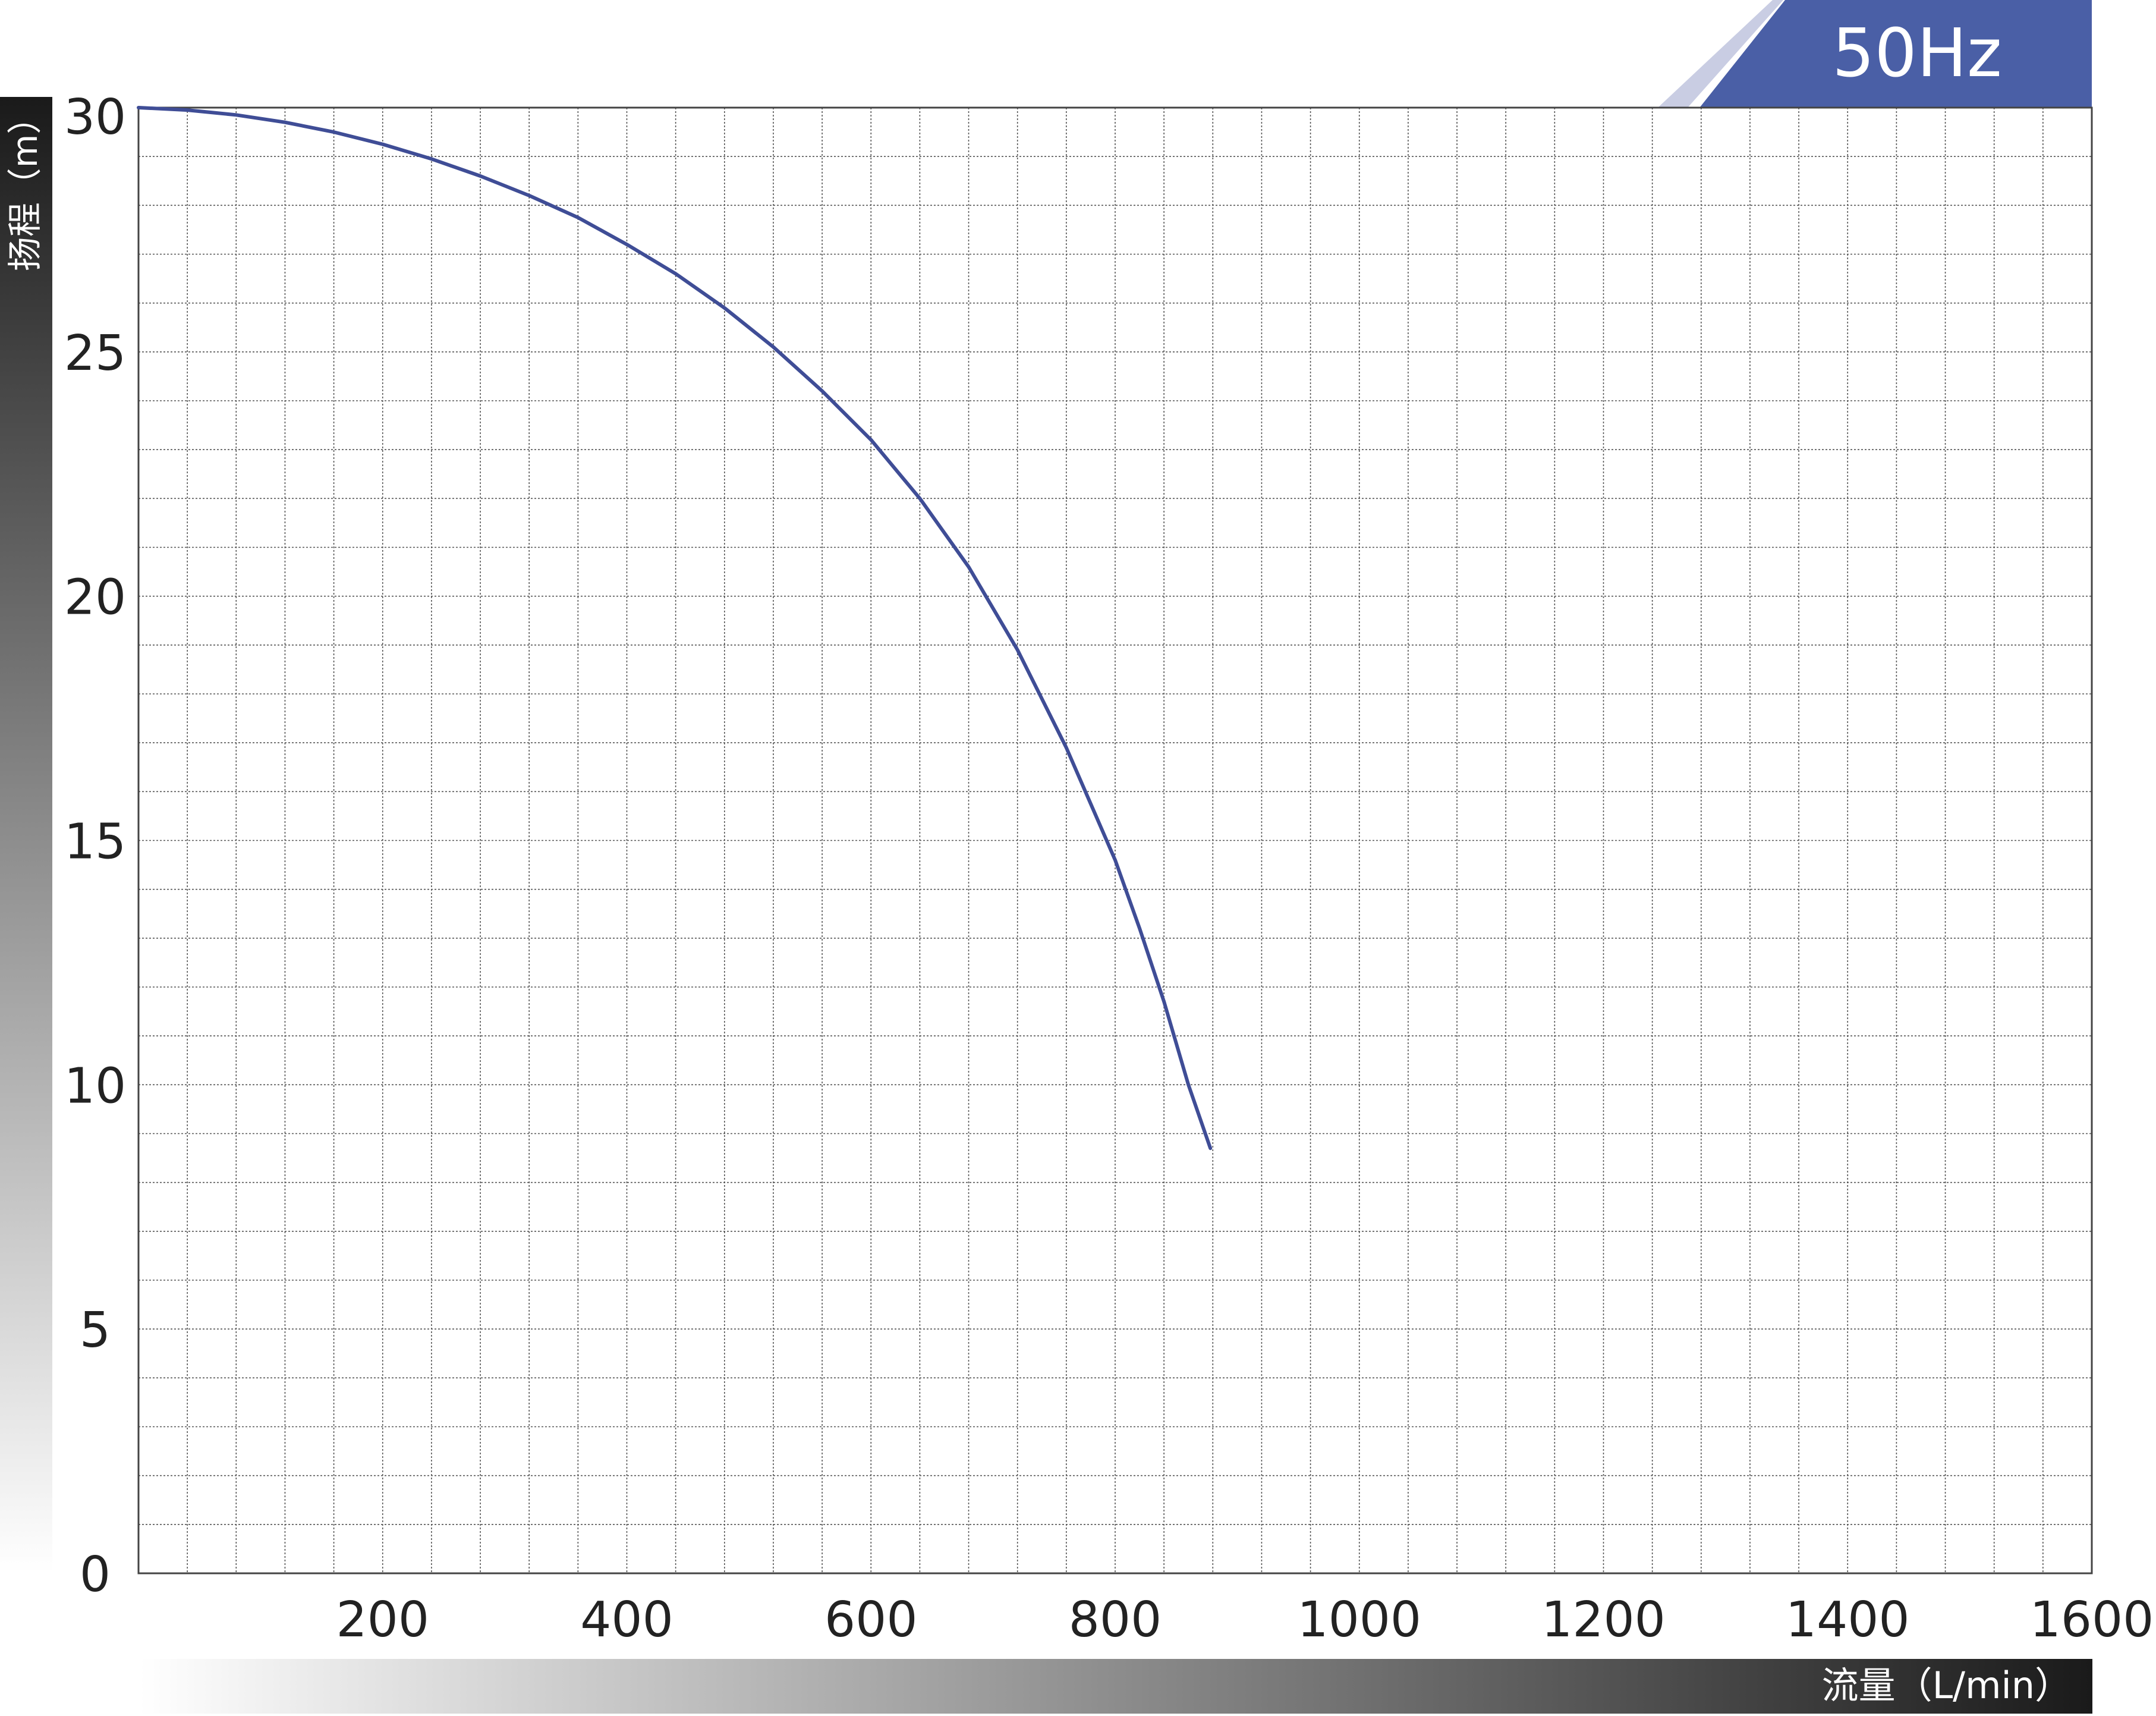 This screenshot has width=2156, height=1716. I want to click on x-tick-labels: 200 400 600 800 1000 1200 1400 1600, so click(1245, 1620).